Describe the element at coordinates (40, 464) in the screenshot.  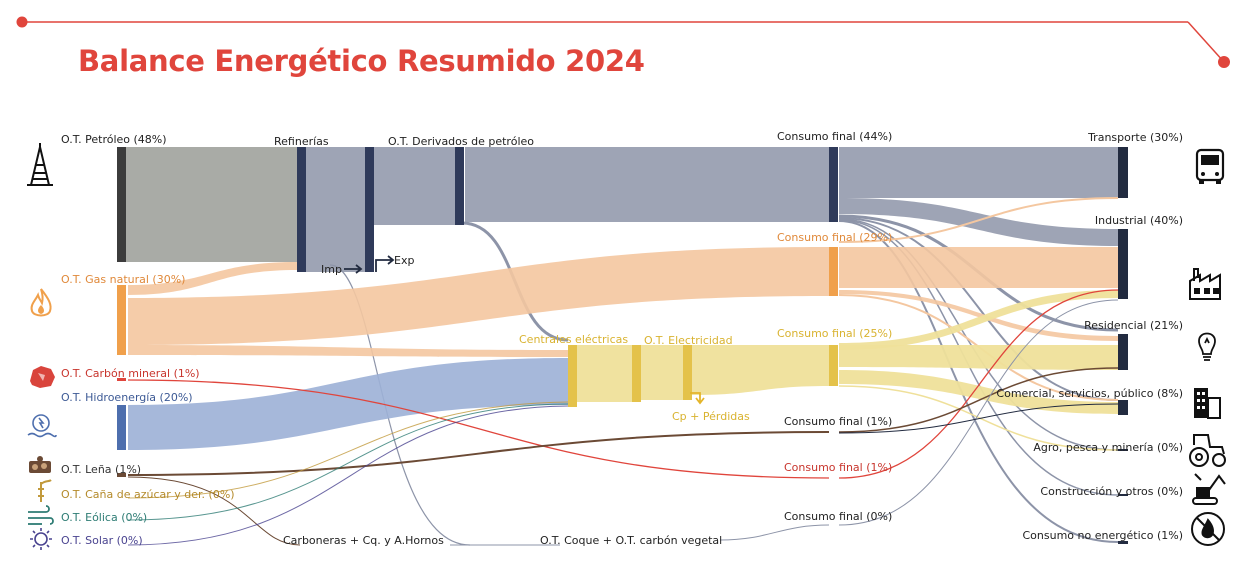
I see `firewood-icon` at that location.